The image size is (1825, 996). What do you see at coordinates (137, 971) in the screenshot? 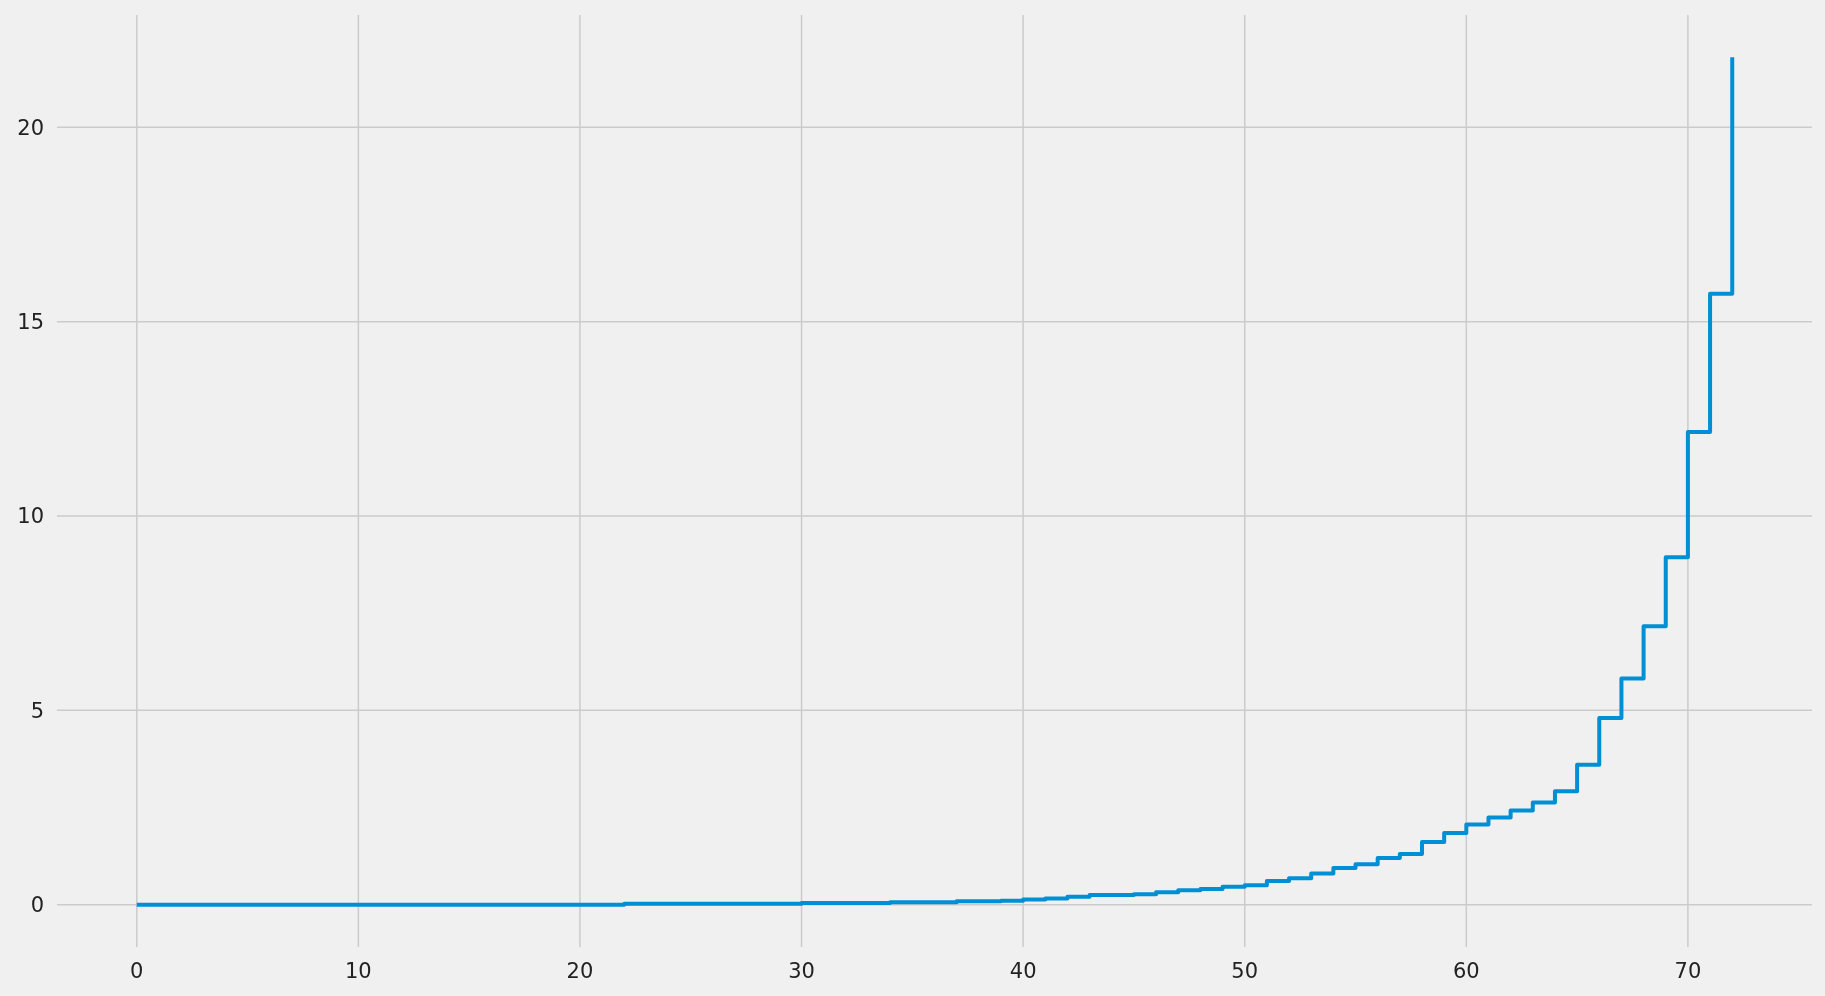
I see `x-tick-label: 0` at bounding box center [137, 971].